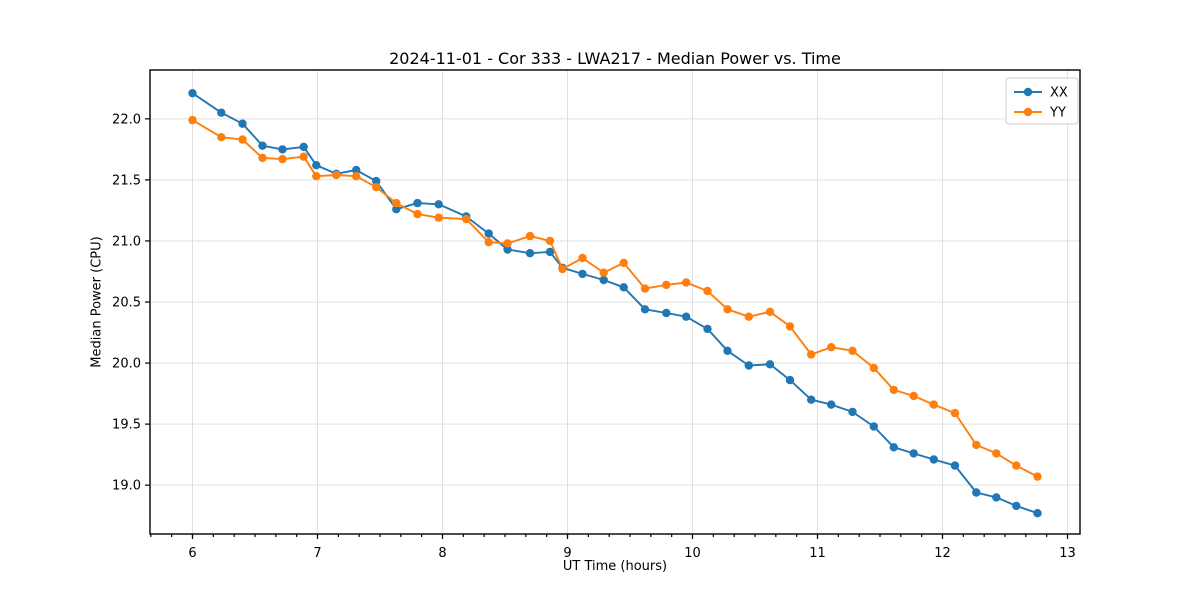 The width and height of the screenshot is (1200, 600). I want to click on legend-label: YY, so click(1057, 113).